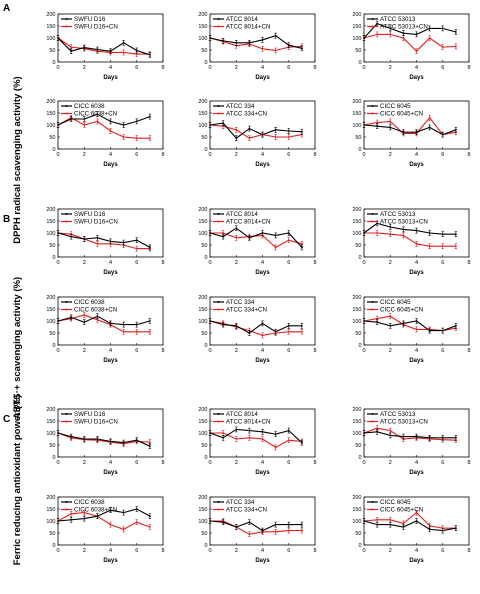  Describe the element at coordinates (17, 348) in the screenshot. I see `y-axis-title: ABTS·+ scavenging activity (%)` at that location.